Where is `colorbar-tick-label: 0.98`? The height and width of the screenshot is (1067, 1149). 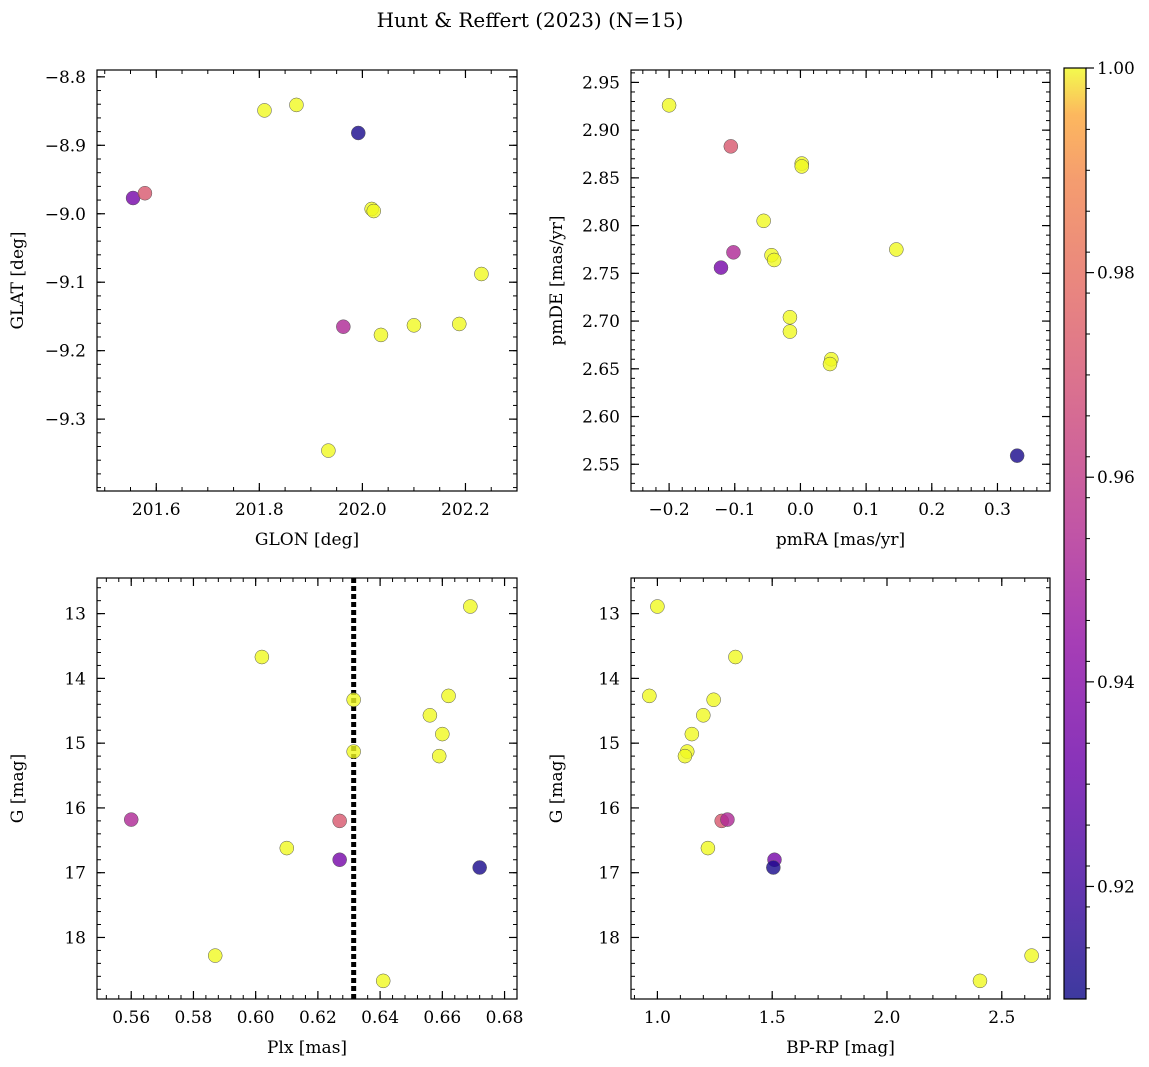
colorbar-tick-label: 0.98 is located at coordinates (1116, 274).